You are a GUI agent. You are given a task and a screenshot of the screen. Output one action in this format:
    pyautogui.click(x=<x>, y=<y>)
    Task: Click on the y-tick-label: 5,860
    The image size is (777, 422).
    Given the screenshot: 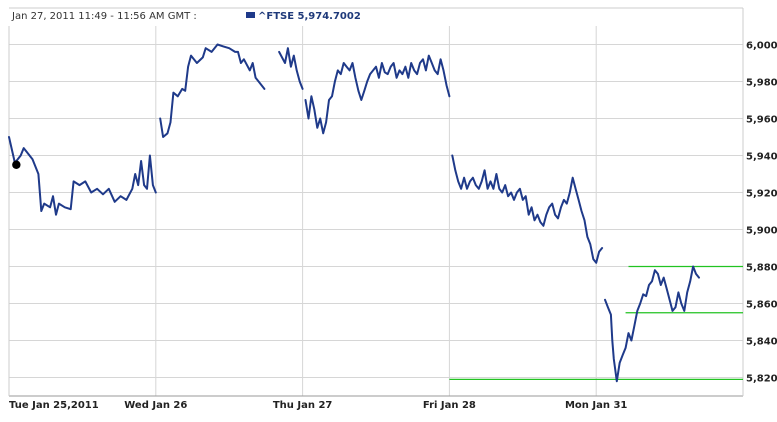 What is the action you would take?
    pyautogui.click(x=761, y=305)
    